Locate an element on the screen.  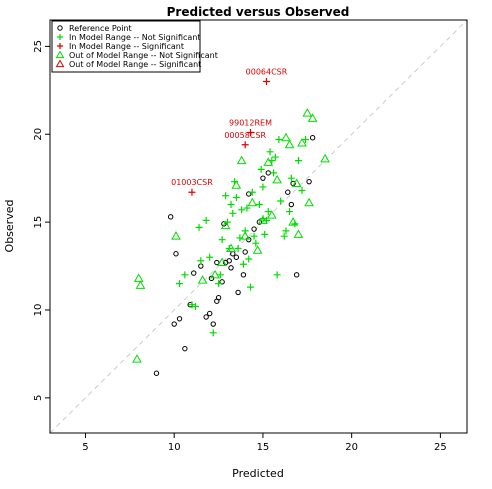
legend-label: In Model Range -- Not Significant is located at coordinates (135, 37).